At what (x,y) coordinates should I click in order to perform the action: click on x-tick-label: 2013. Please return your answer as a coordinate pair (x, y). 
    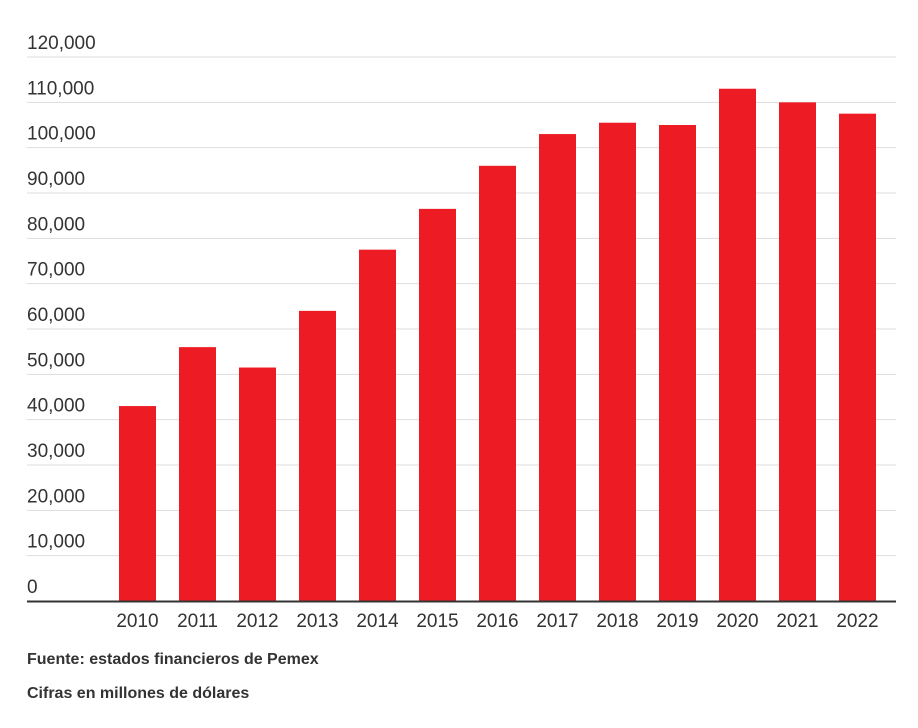
    Looking at the image, I should click on (317, 621).